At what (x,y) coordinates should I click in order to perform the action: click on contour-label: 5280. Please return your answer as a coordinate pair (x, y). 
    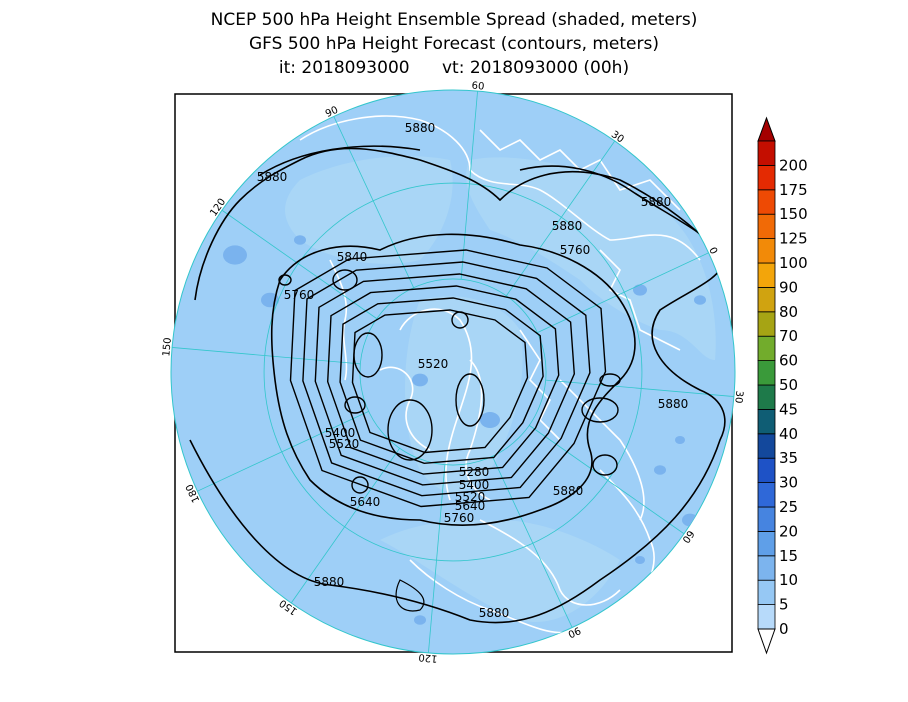
    Looking at the image, I should click on (474, 472).